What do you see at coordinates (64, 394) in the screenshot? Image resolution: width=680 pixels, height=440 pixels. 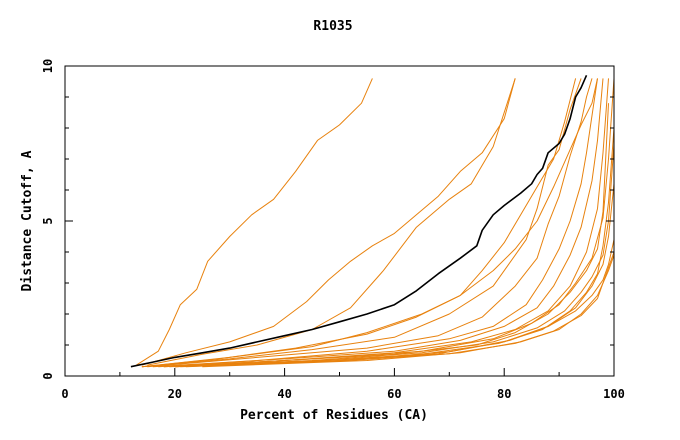 I see `x-tick-label: 0` at bounding box center [64, 394].